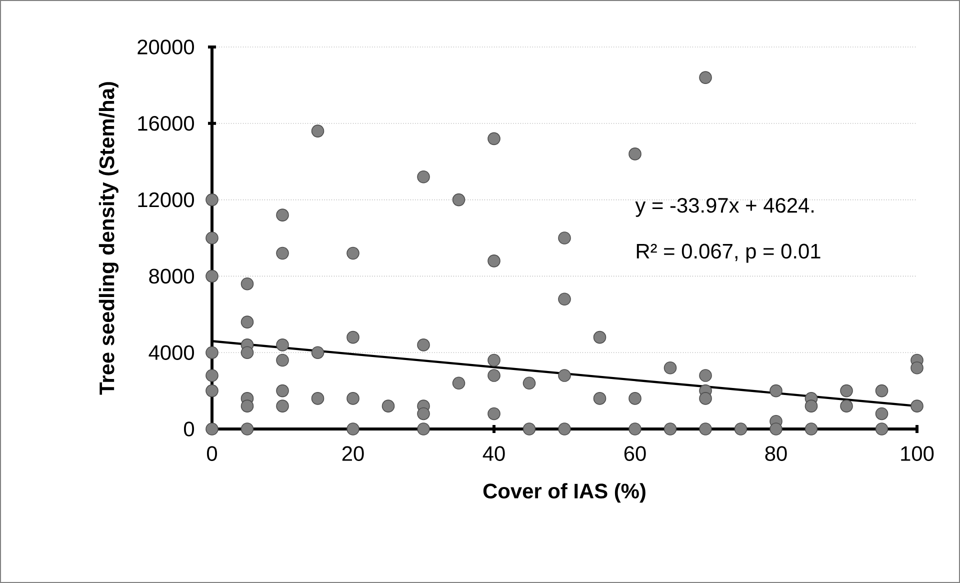 The image size is (960, 583). What do you see at coordinates (493, 453) in the screenshot?
I see `x-tick-label: 40` at bounding box center [493, 453].